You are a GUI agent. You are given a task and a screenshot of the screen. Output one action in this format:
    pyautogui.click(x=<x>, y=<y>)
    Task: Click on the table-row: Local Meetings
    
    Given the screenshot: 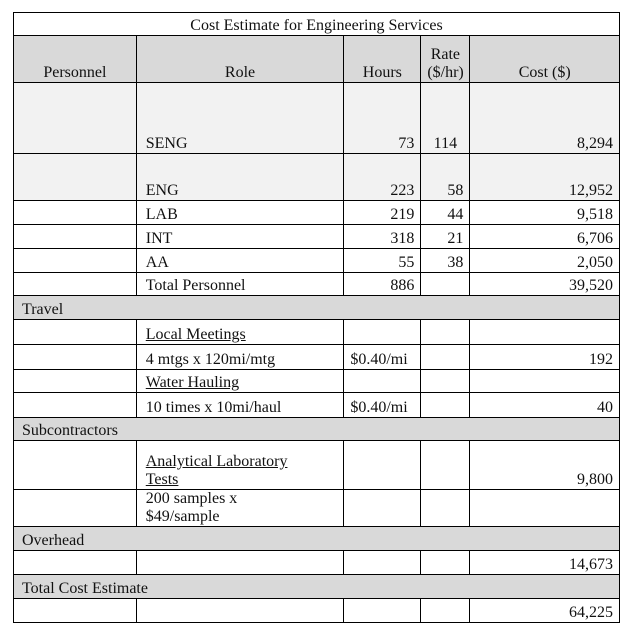 What is the action you would take?
    pyautogui.click(x=316, y=332)
    